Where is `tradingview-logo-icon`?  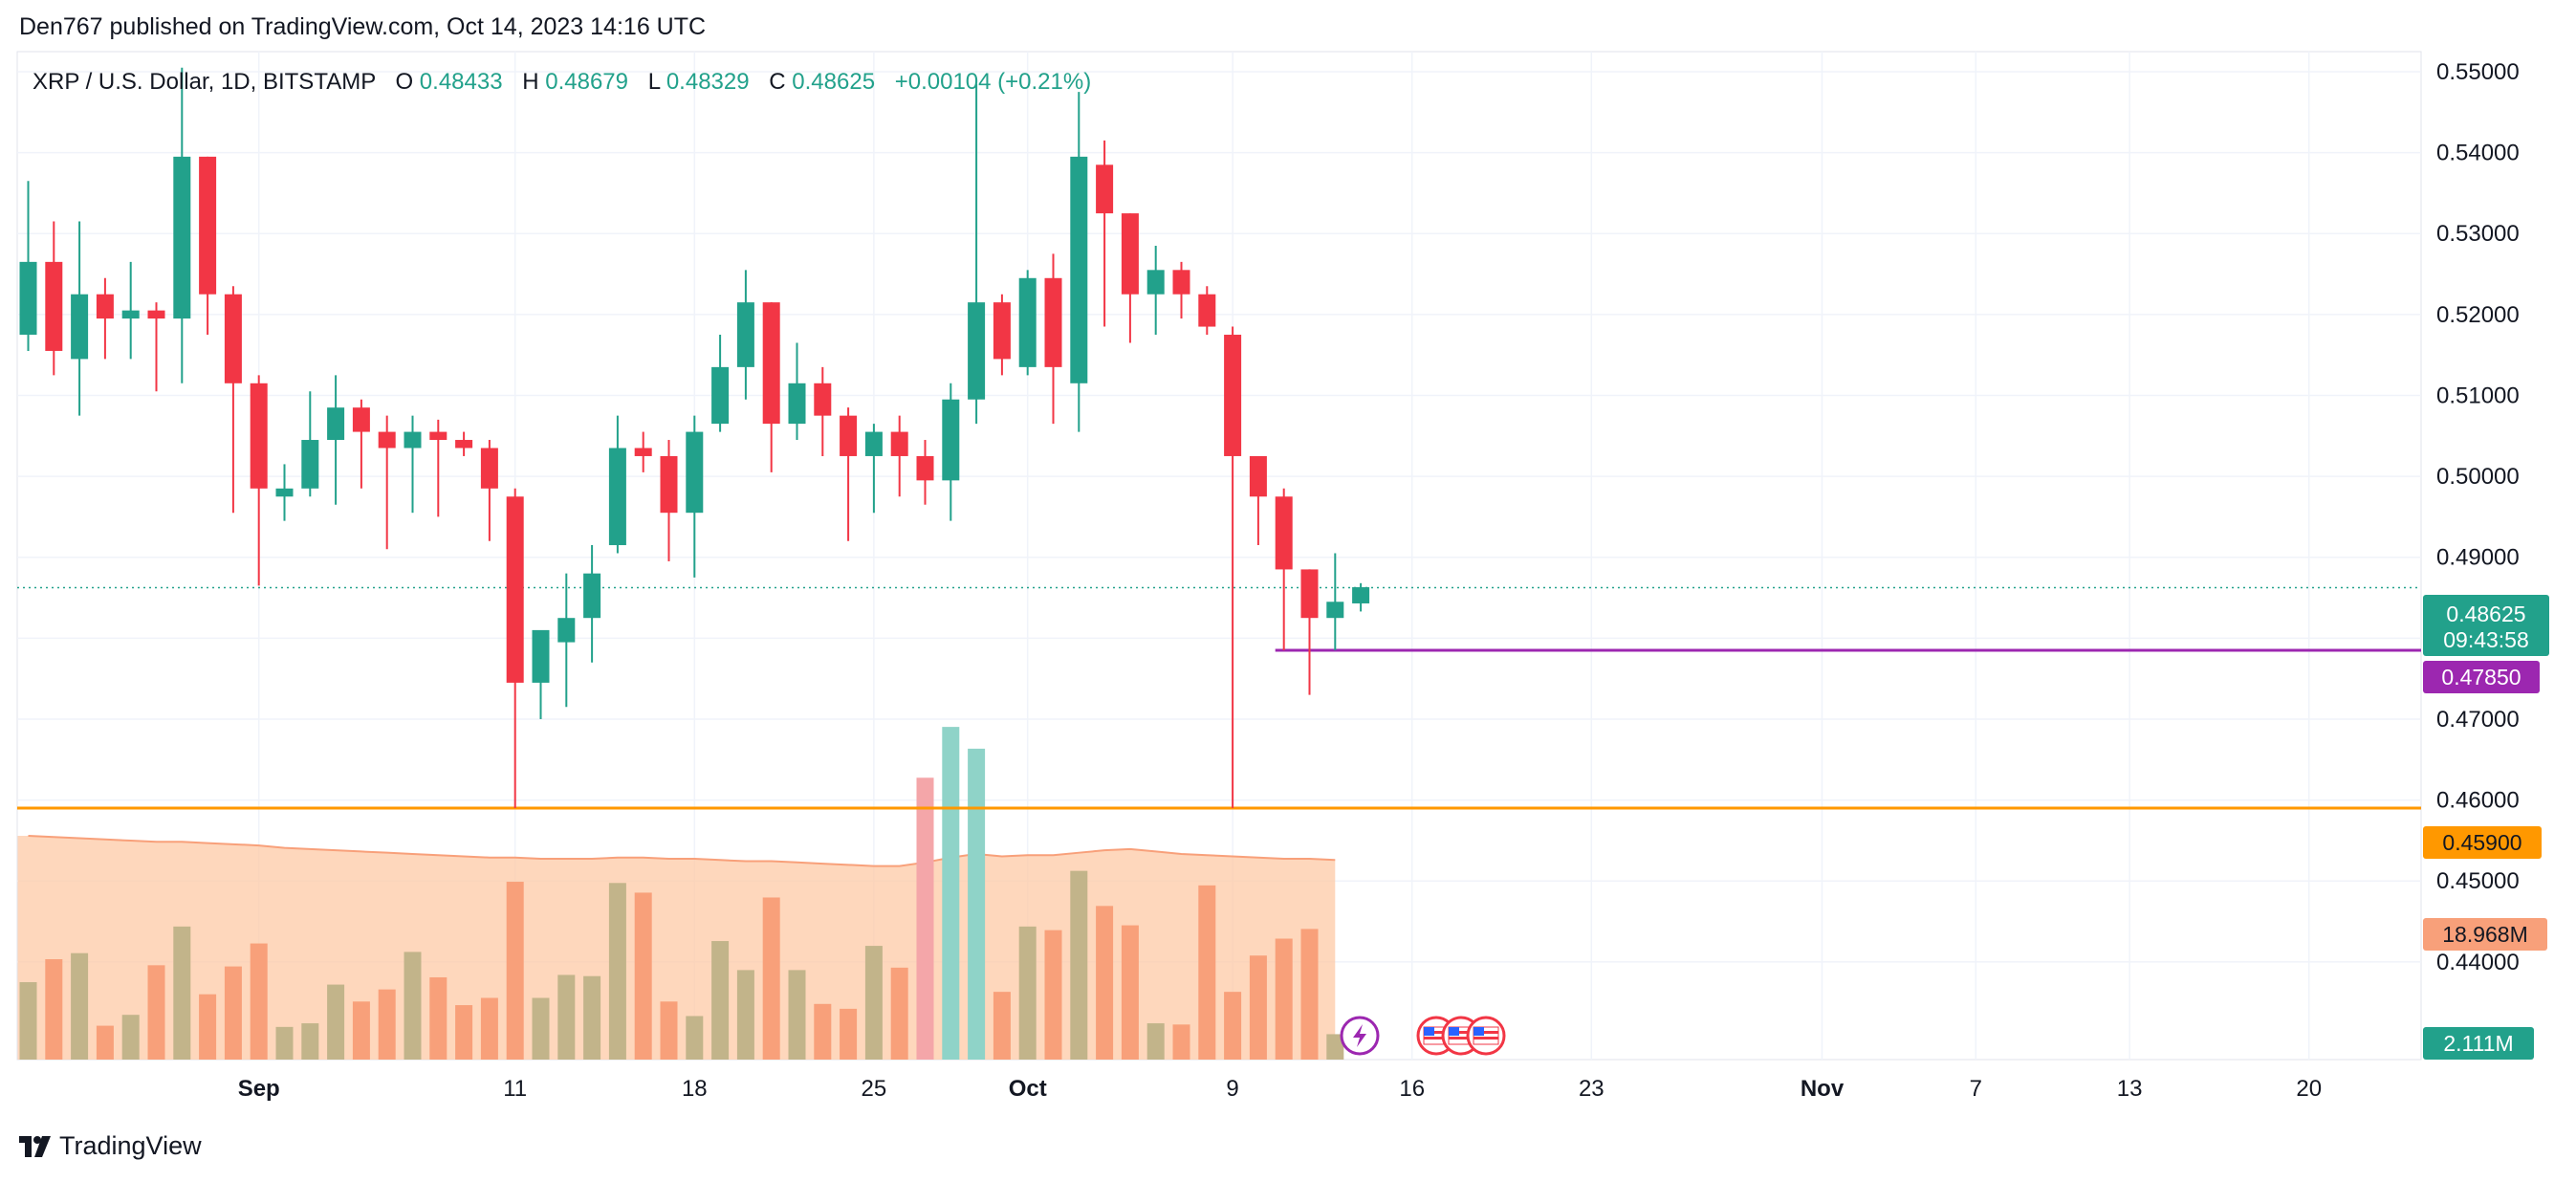
tradingview-logo-icon is located at coordinates (35, 1146).